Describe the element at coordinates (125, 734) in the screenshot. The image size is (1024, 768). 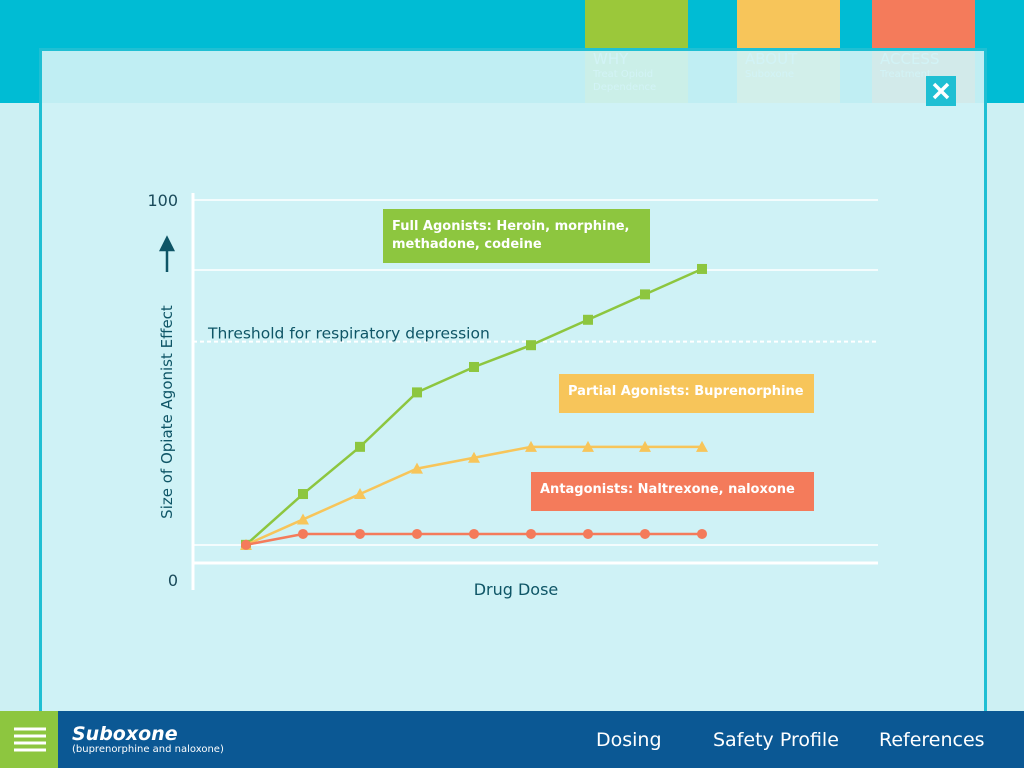
I see `brand: Suboxone` at that location.